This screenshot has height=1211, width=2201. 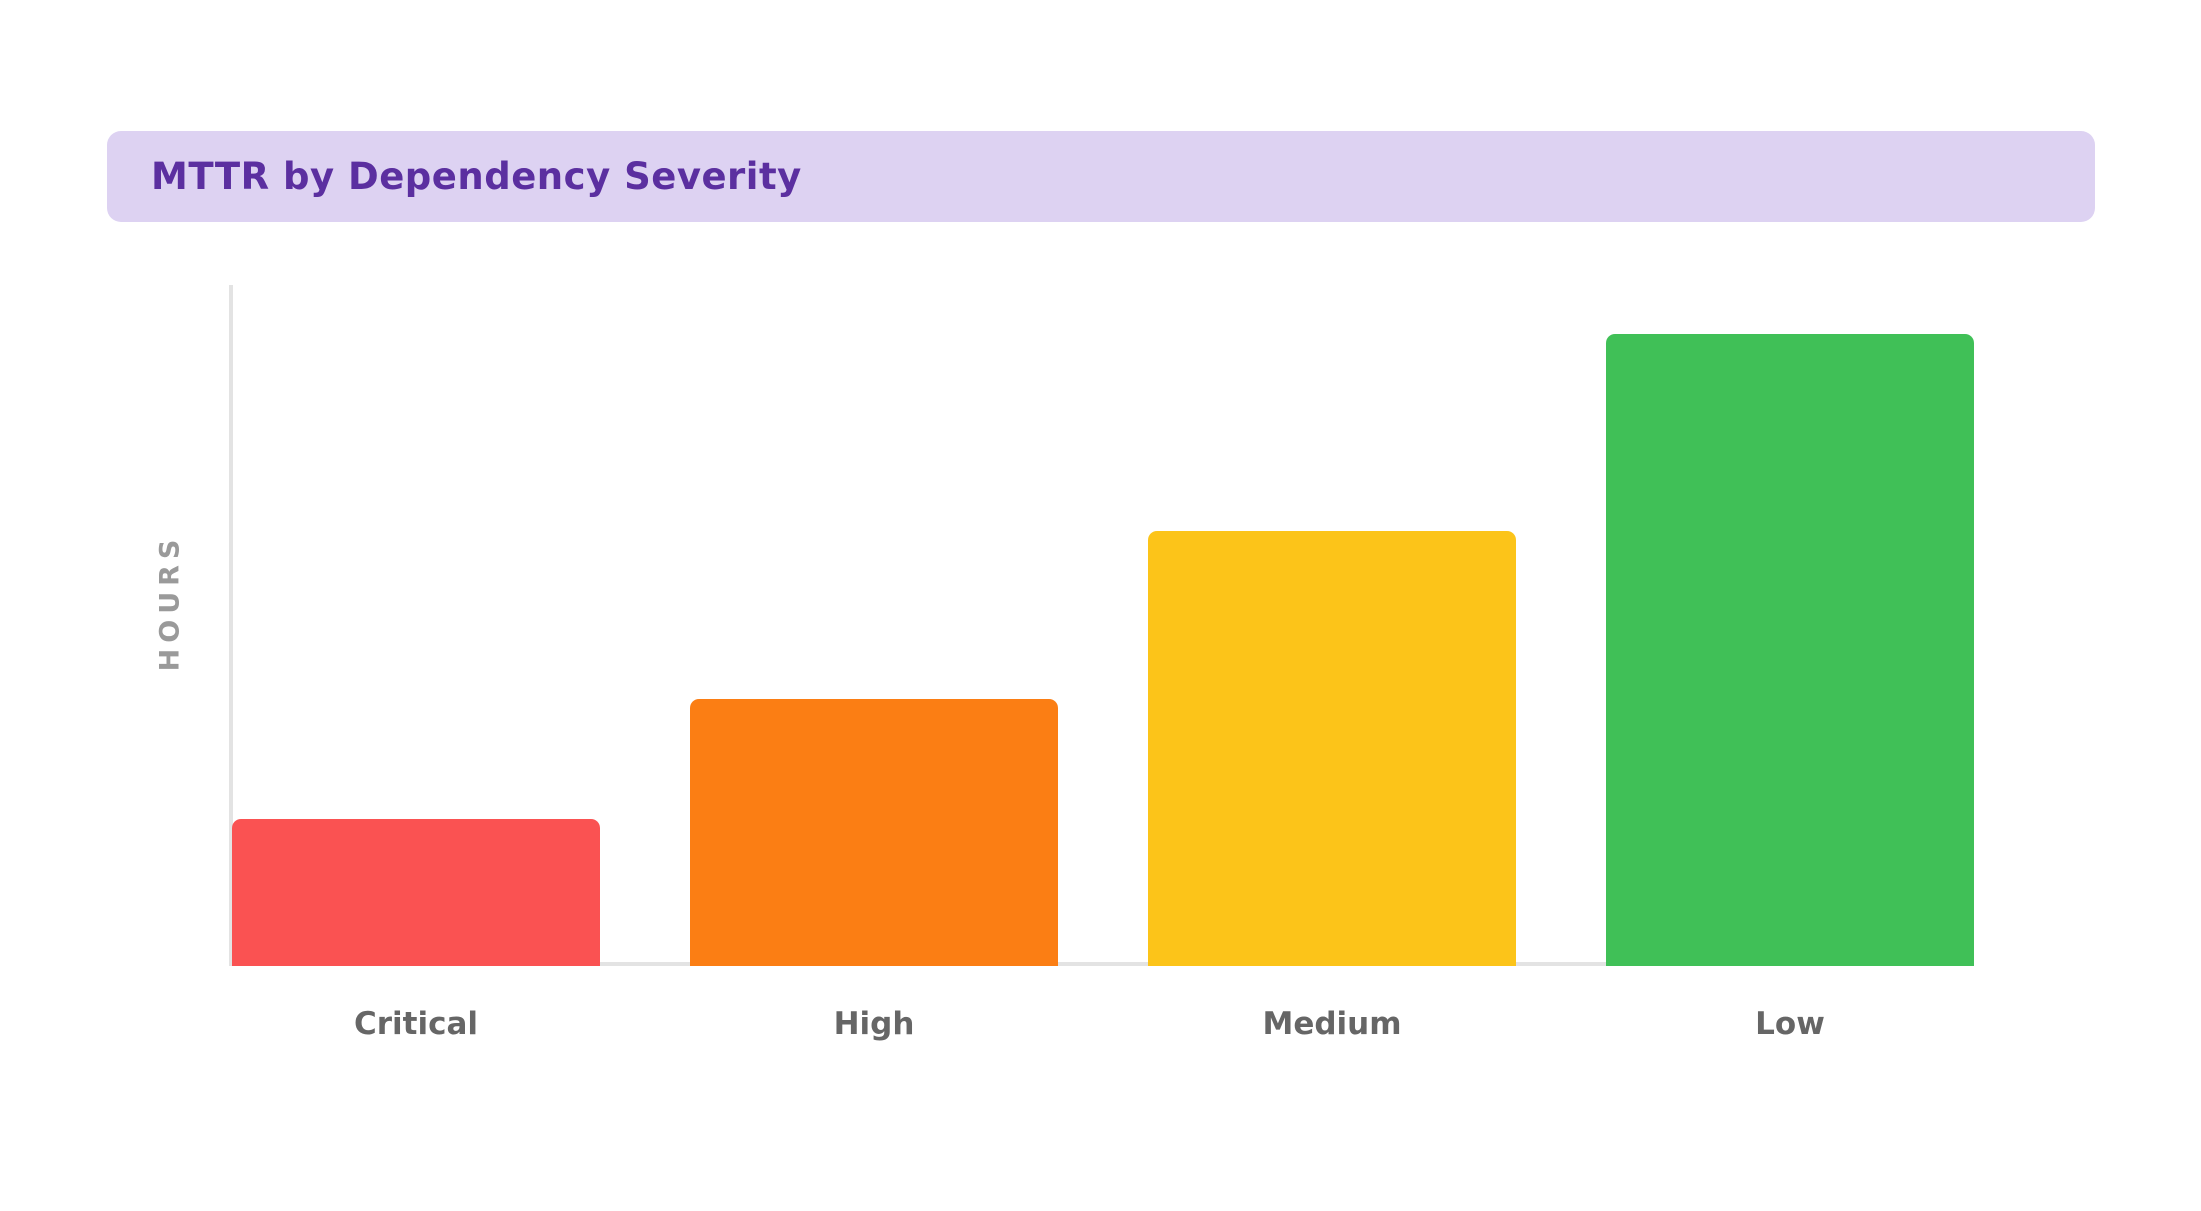 I want to click on x-tick-label-high: High, so click(x=874, y=1024).